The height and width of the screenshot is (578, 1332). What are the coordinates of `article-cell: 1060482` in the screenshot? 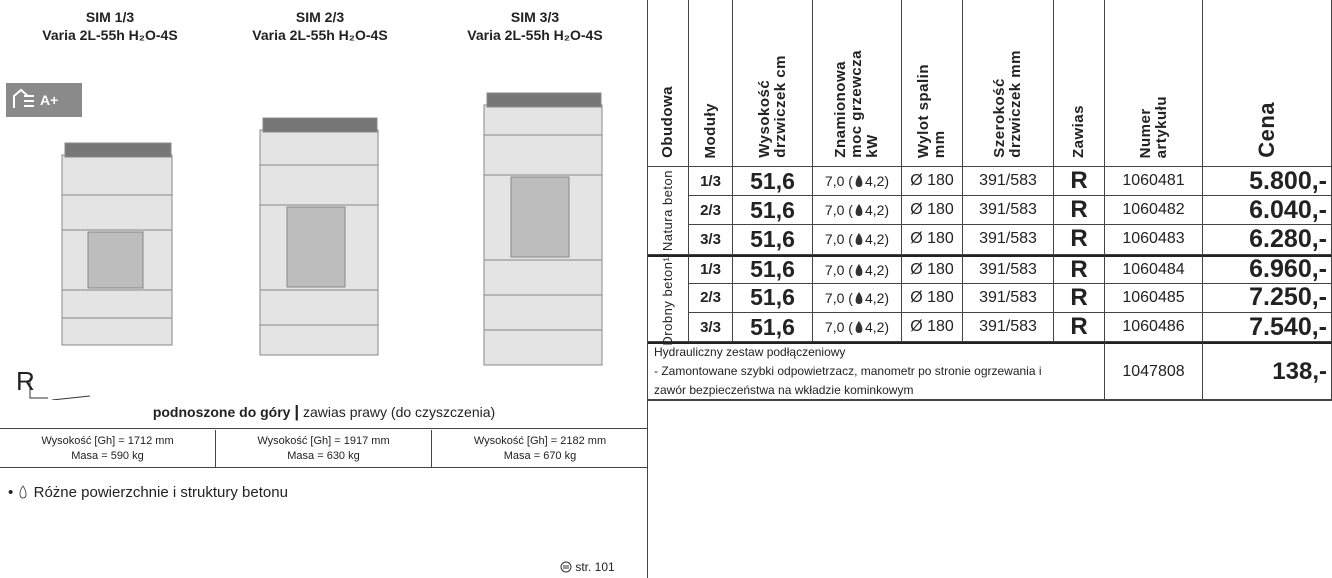 It's located at (1154, 211).